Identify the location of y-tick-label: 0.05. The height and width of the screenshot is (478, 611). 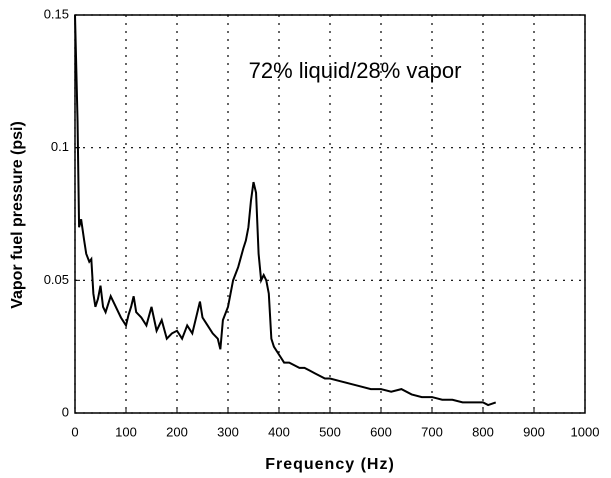
(56, 279).